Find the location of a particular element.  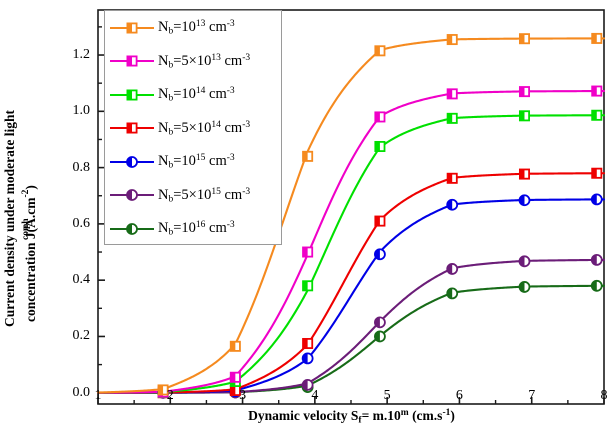

x-tick-label: 7 is located at coordinates (532, 395).